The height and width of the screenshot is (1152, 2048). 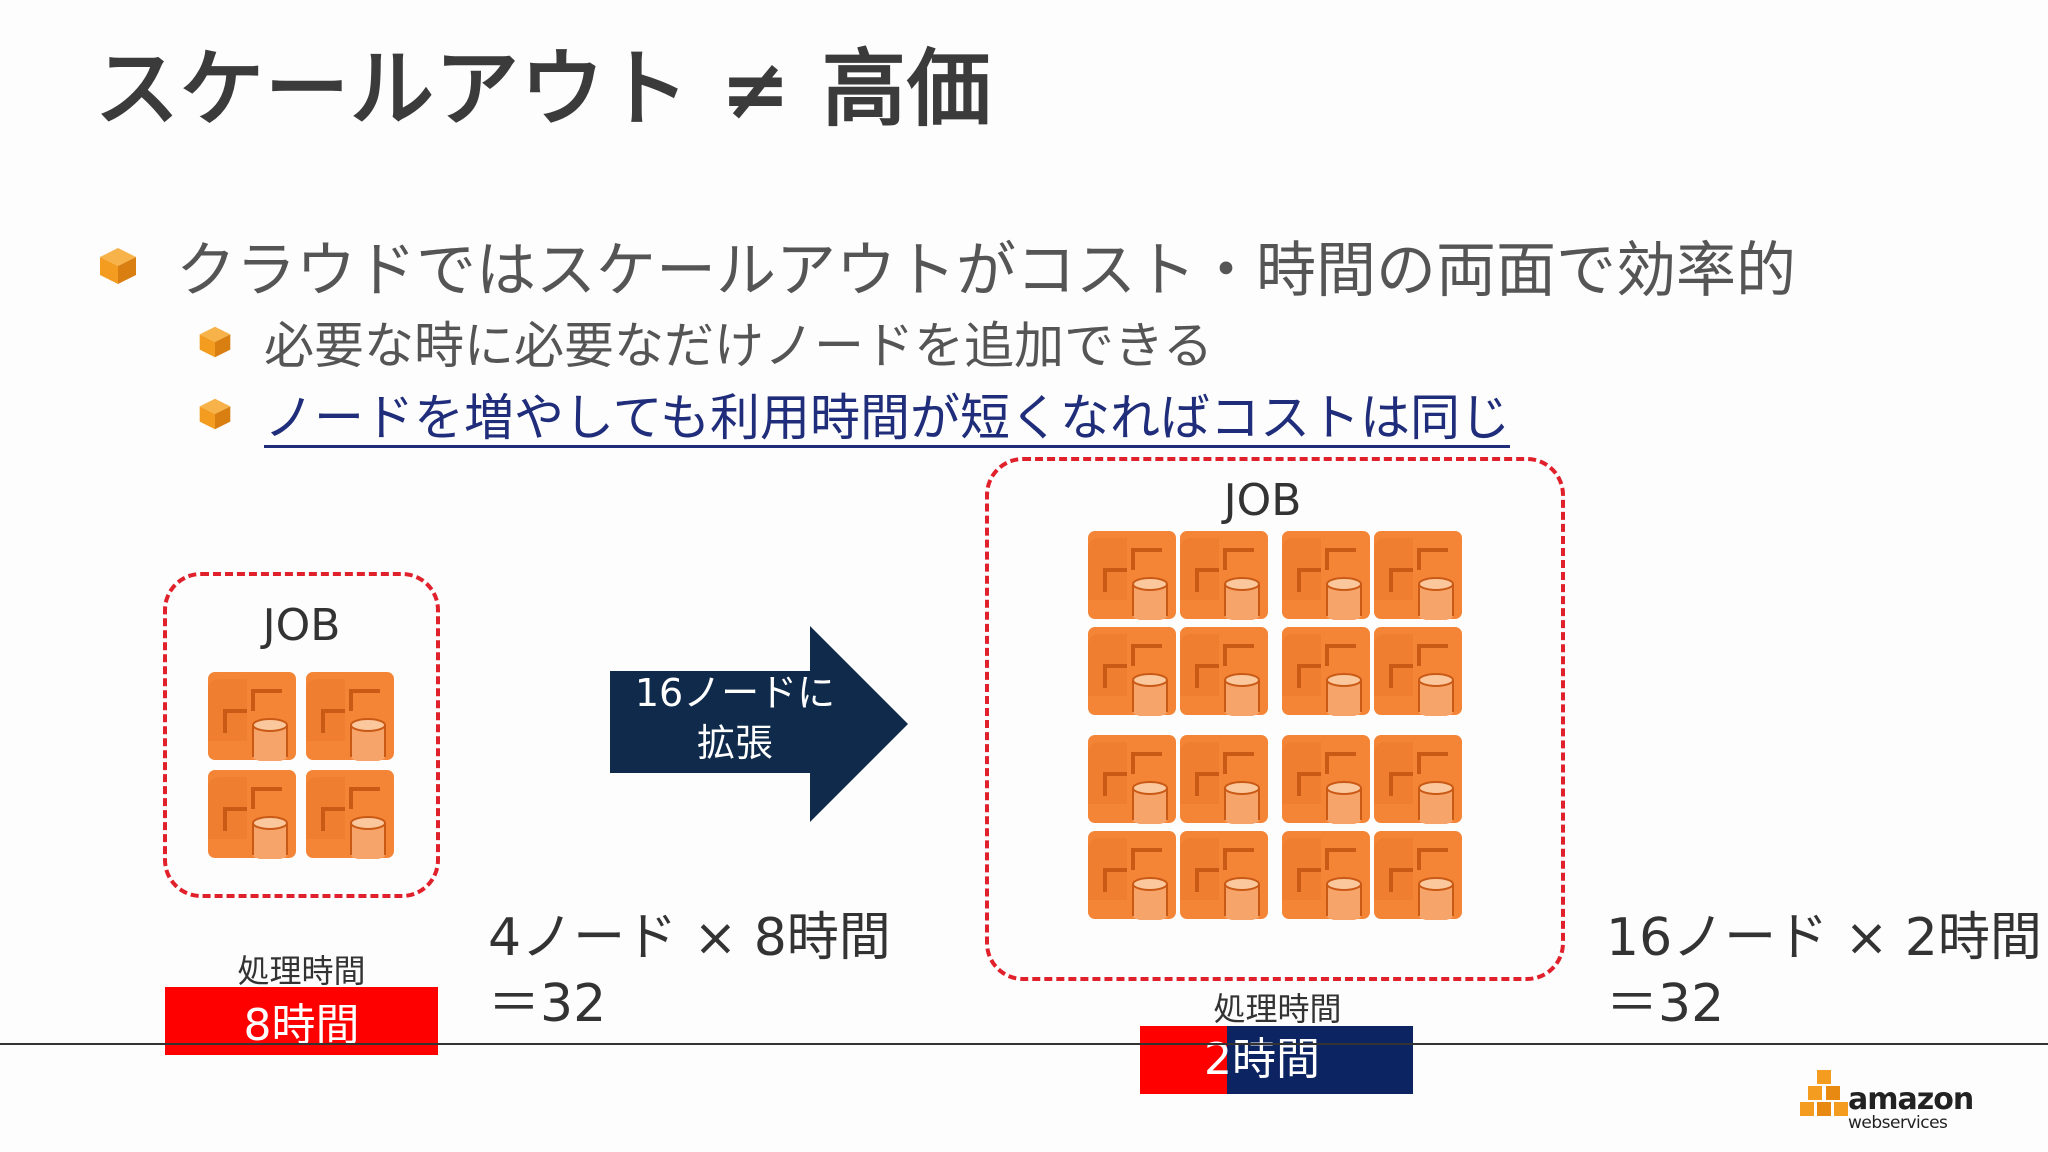 I want to click on left-formula-line2: ＝32, so click(x=547, y=1004).